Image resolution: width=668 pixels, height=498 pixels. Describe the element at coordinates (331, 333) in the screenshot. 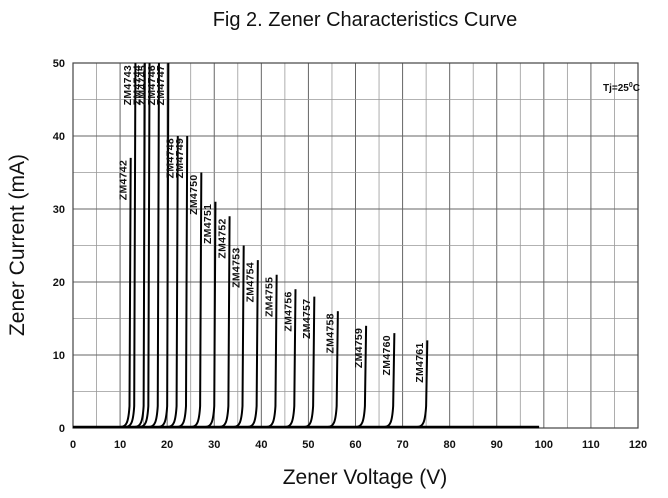

I see `curve-label-zm4758: ZM4758` at that location.